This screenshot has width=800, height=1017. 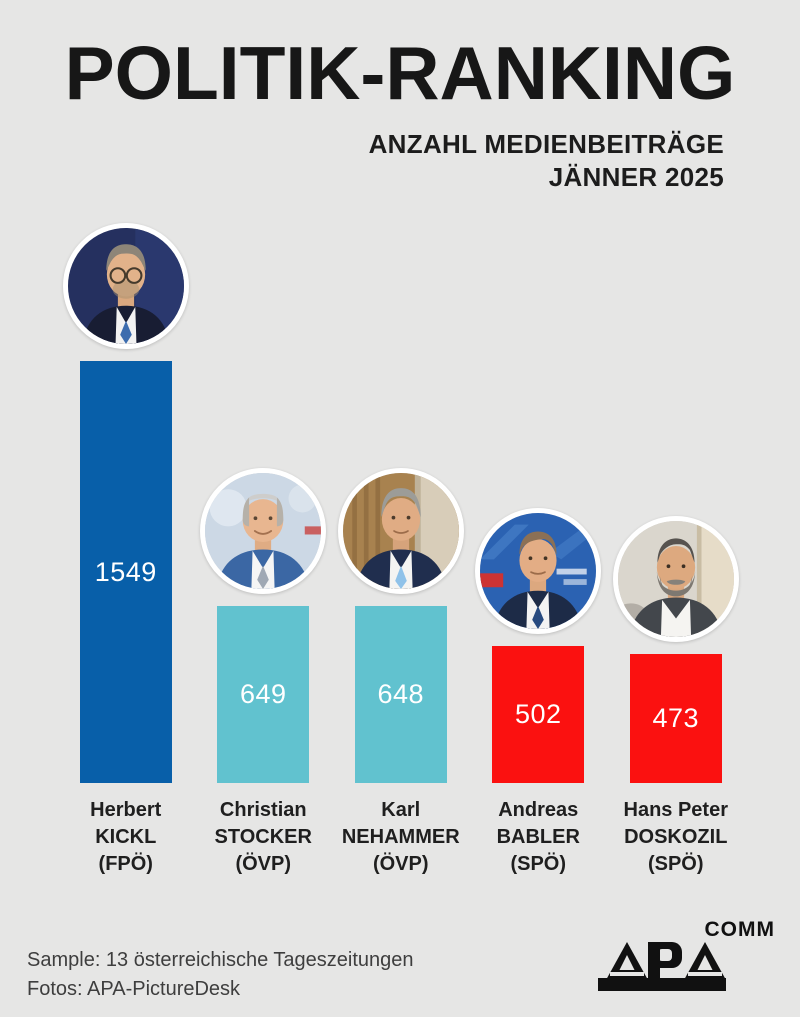 I want to click on bar-value-doskozil: 473, so click(x=676, y=718).